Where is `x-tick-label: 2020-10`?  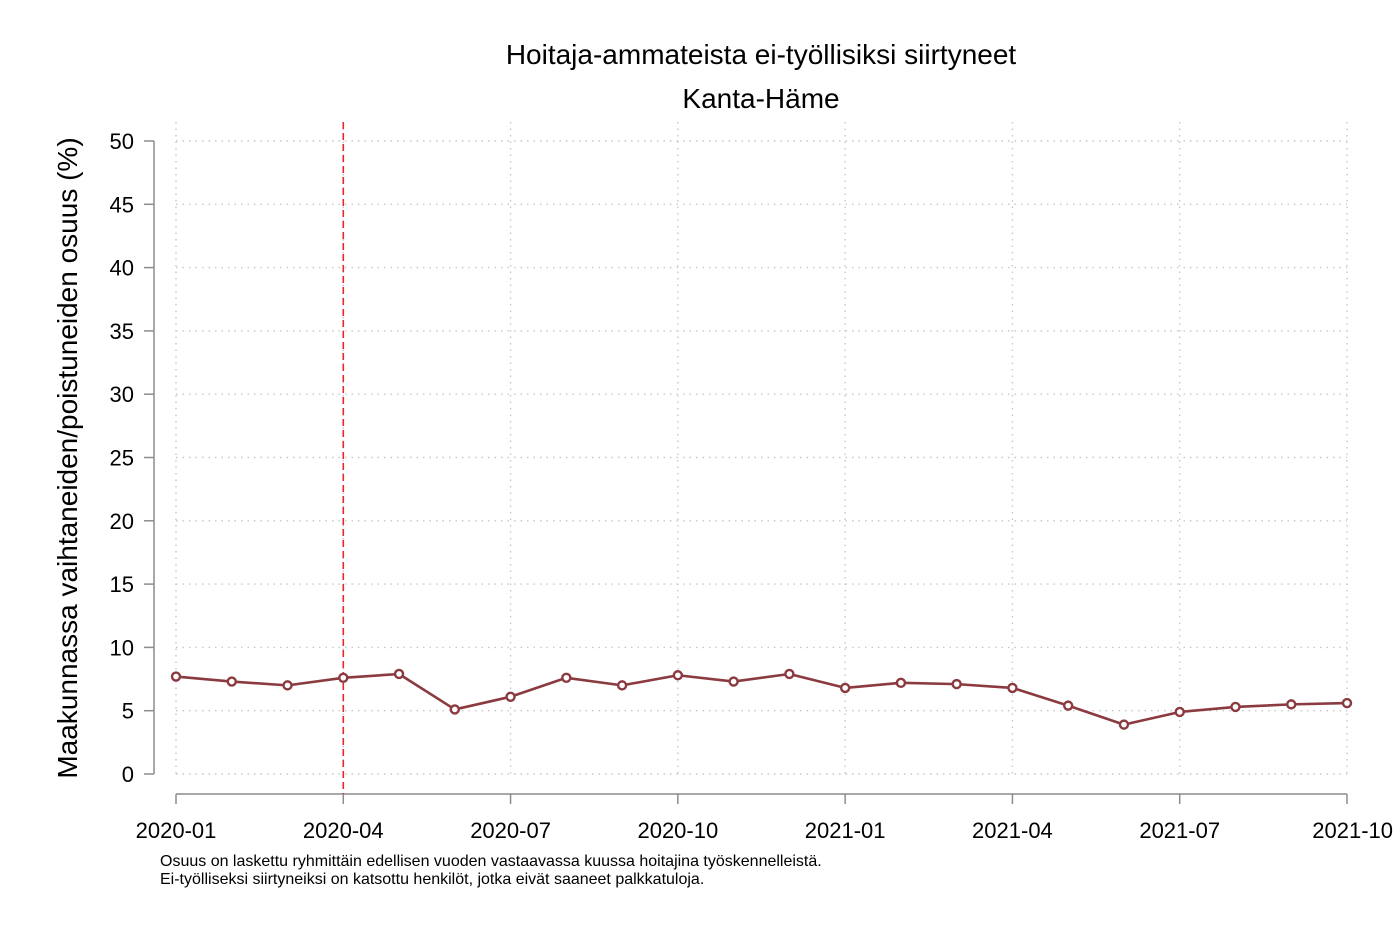 x-tick-label: 2020-10 is located at coordinates (677, 830).